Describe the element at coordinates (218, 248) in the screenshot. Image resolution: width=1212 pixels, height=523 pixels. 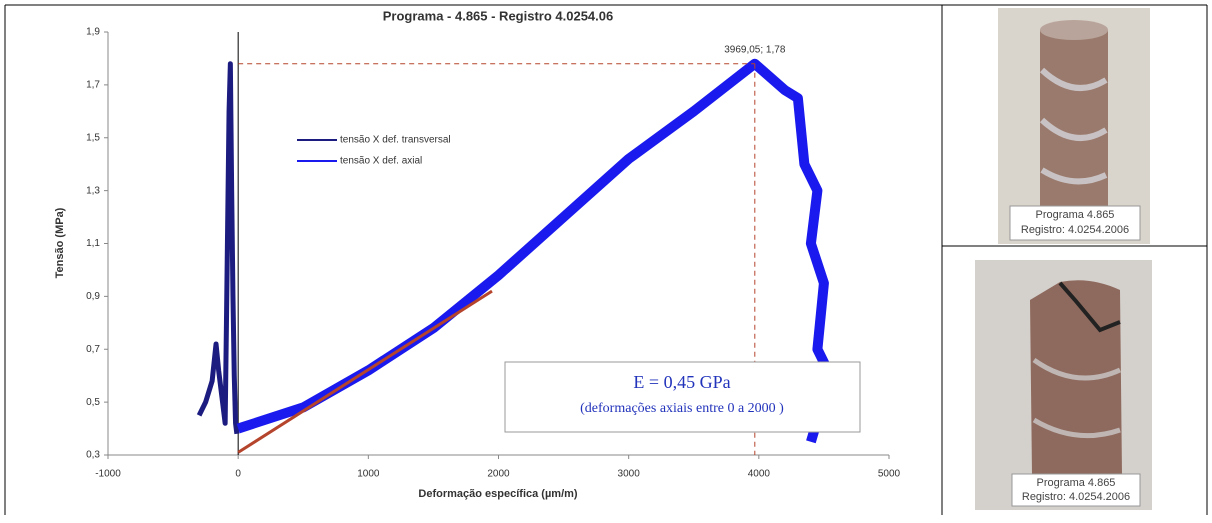
I see `series-line` at that location.